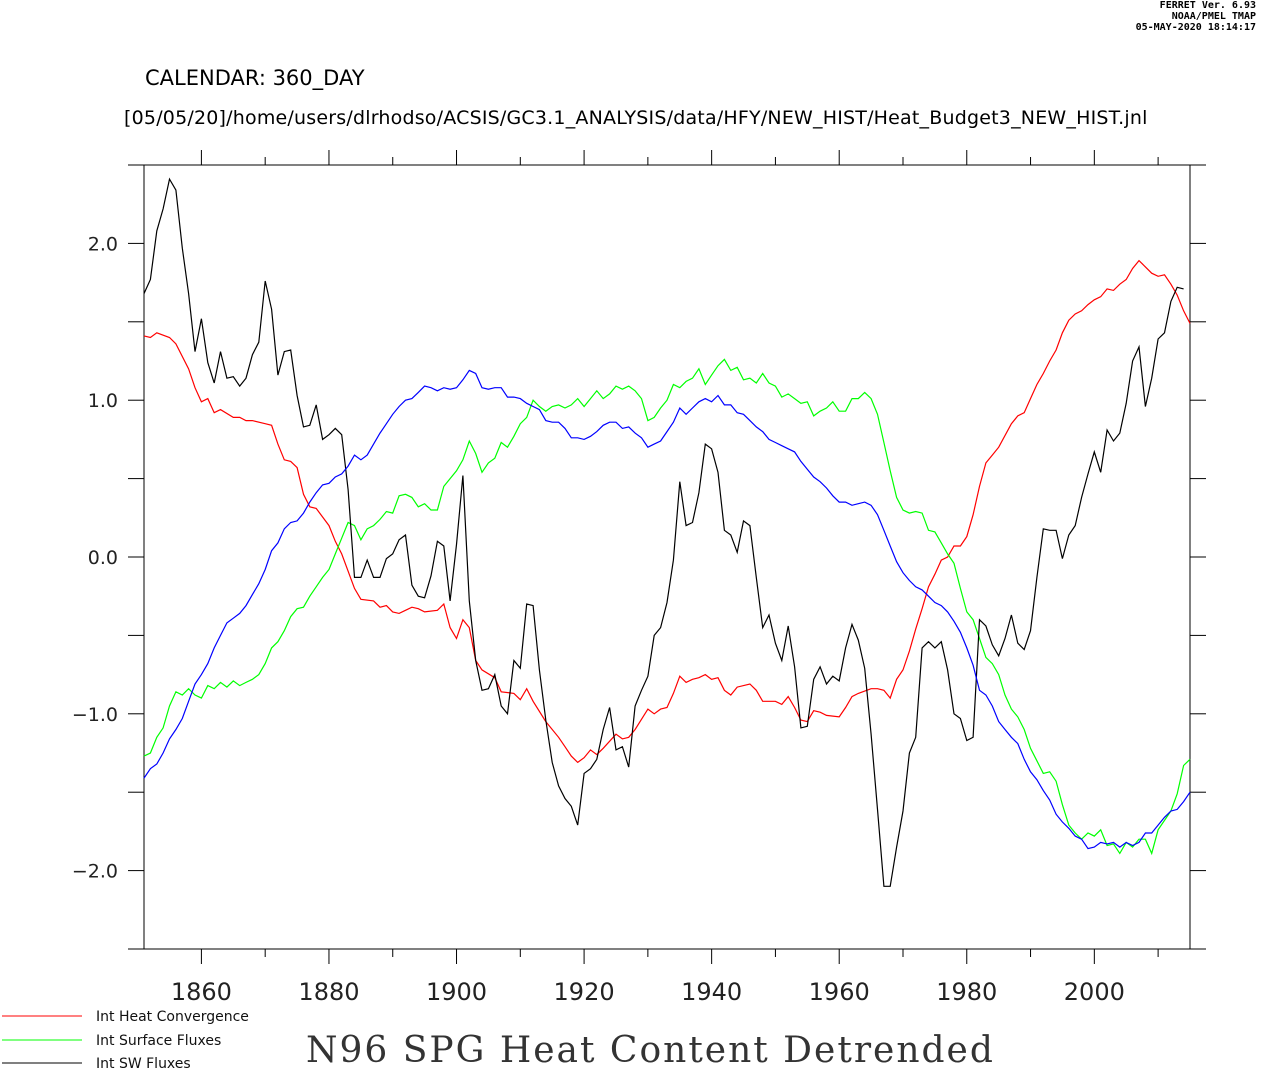 The image size is (1262, 1071). What do you see at coordinates (1195, 27) in the screenshot?
I see `ferret-timestamp: 05-MAY-2020 18:14:17` at bounding box center [1195, 27].